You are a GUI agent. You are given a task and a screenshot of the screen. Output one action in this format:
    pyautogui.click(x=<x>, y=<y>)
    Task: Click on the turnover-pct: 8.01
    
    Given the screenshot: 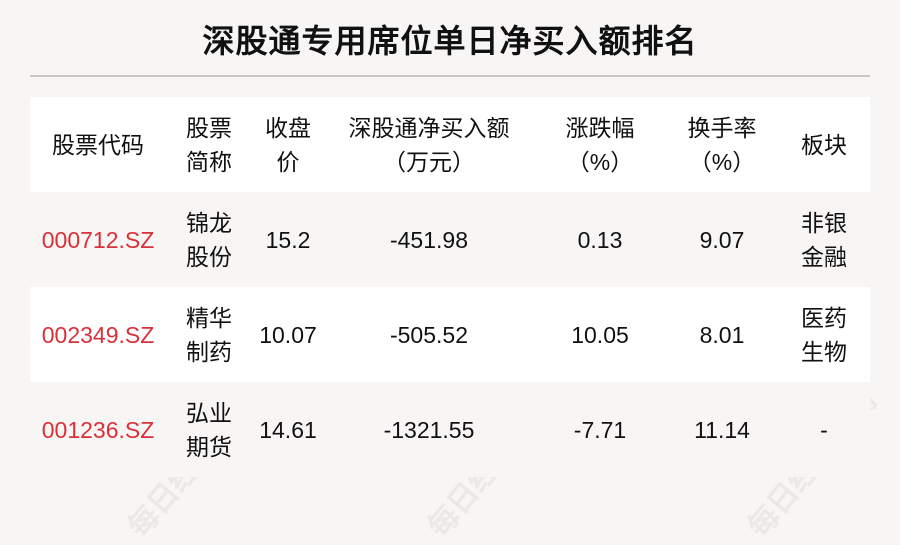 What is the action you would take?
    pyautogui.click(x=722, y=334)
    